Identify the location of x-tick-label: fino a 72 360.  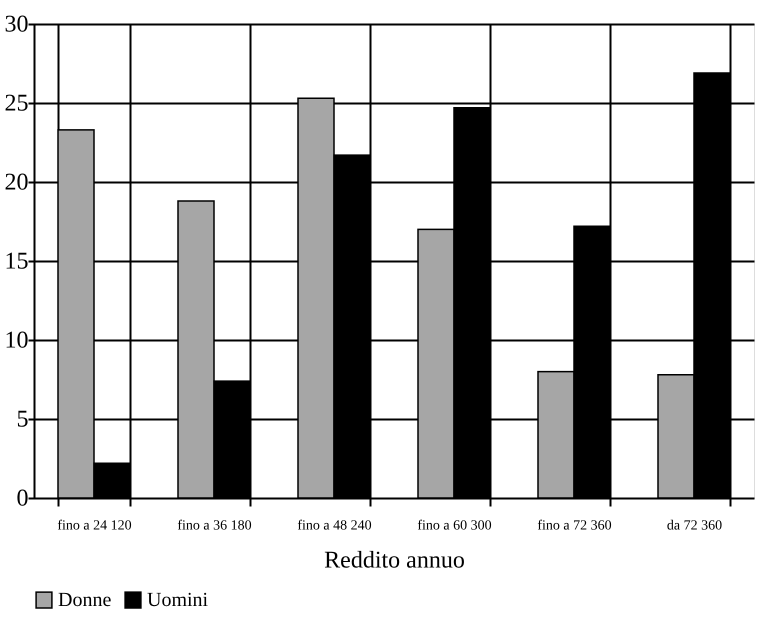
(574, 526).